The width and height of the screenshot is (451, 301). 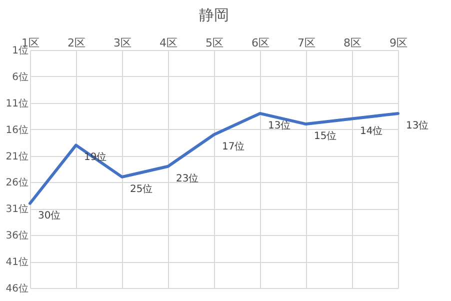 What do you see at coordinates (215, 43) in the screenshot?
I see `x-tick-label: 5区` at bounding box center [215, 43].